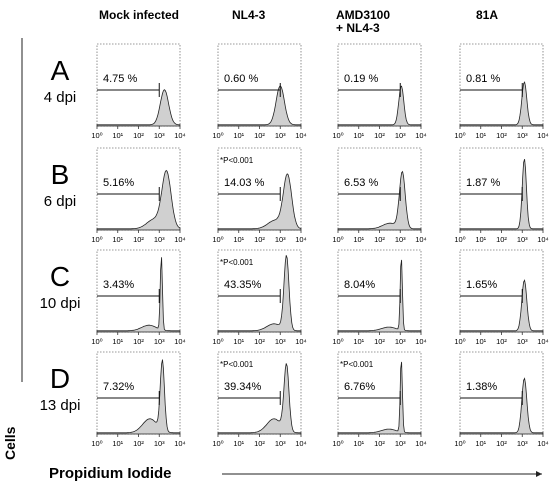  I want to click on row-time-A: 4 dpi, so click(60, 97).